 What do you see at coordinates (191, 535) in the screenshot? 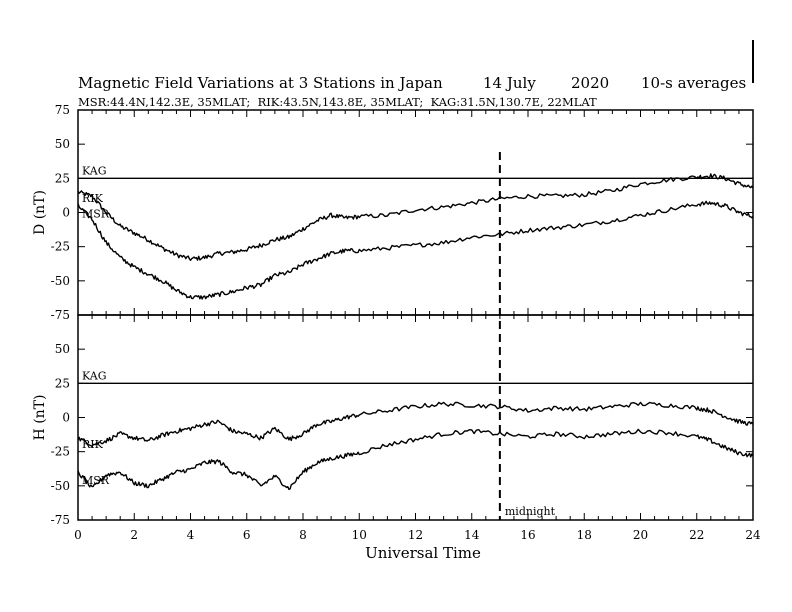
I see `x-tick-label: 4` at bounding box center [191, 535].